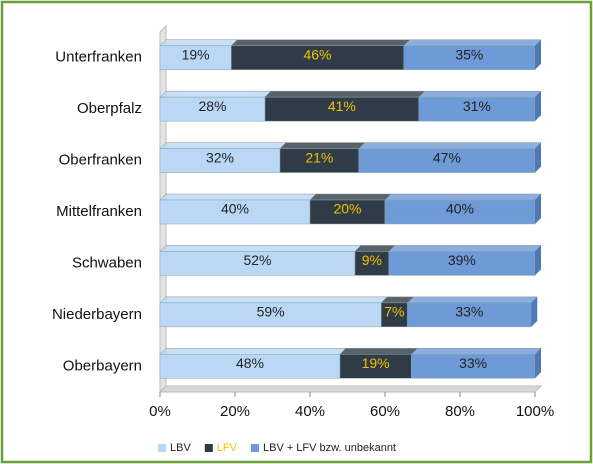 The height and width of the screenshot is (464, 593). I want to click on value-label: 47%, so click(447, 157).